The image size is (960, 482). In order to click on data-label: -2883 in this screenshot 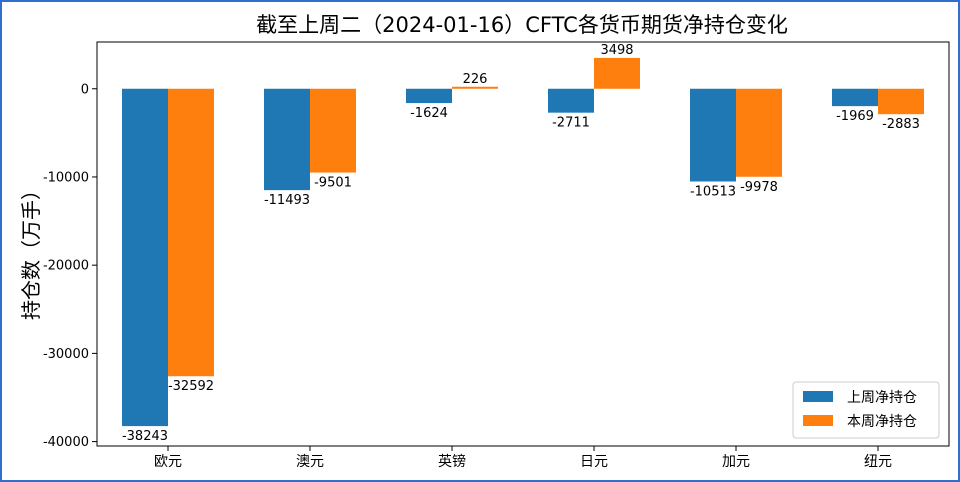, I will do `click(901, 124)`.